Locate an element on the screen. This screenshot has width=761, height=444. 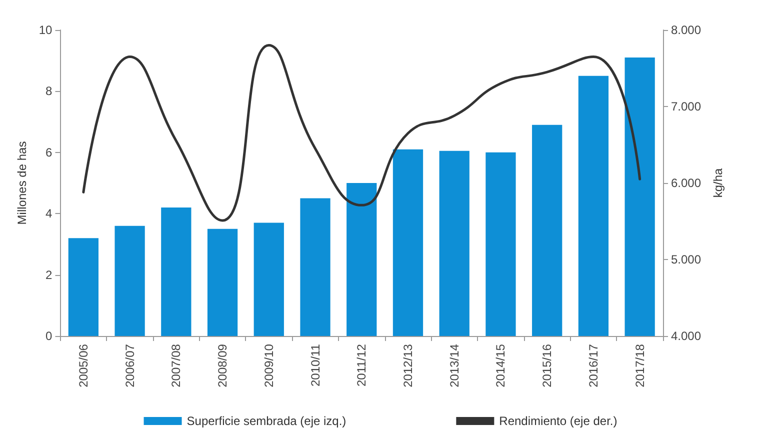
x-tick-label: 2007/08 is located at coordinates (176, 366).